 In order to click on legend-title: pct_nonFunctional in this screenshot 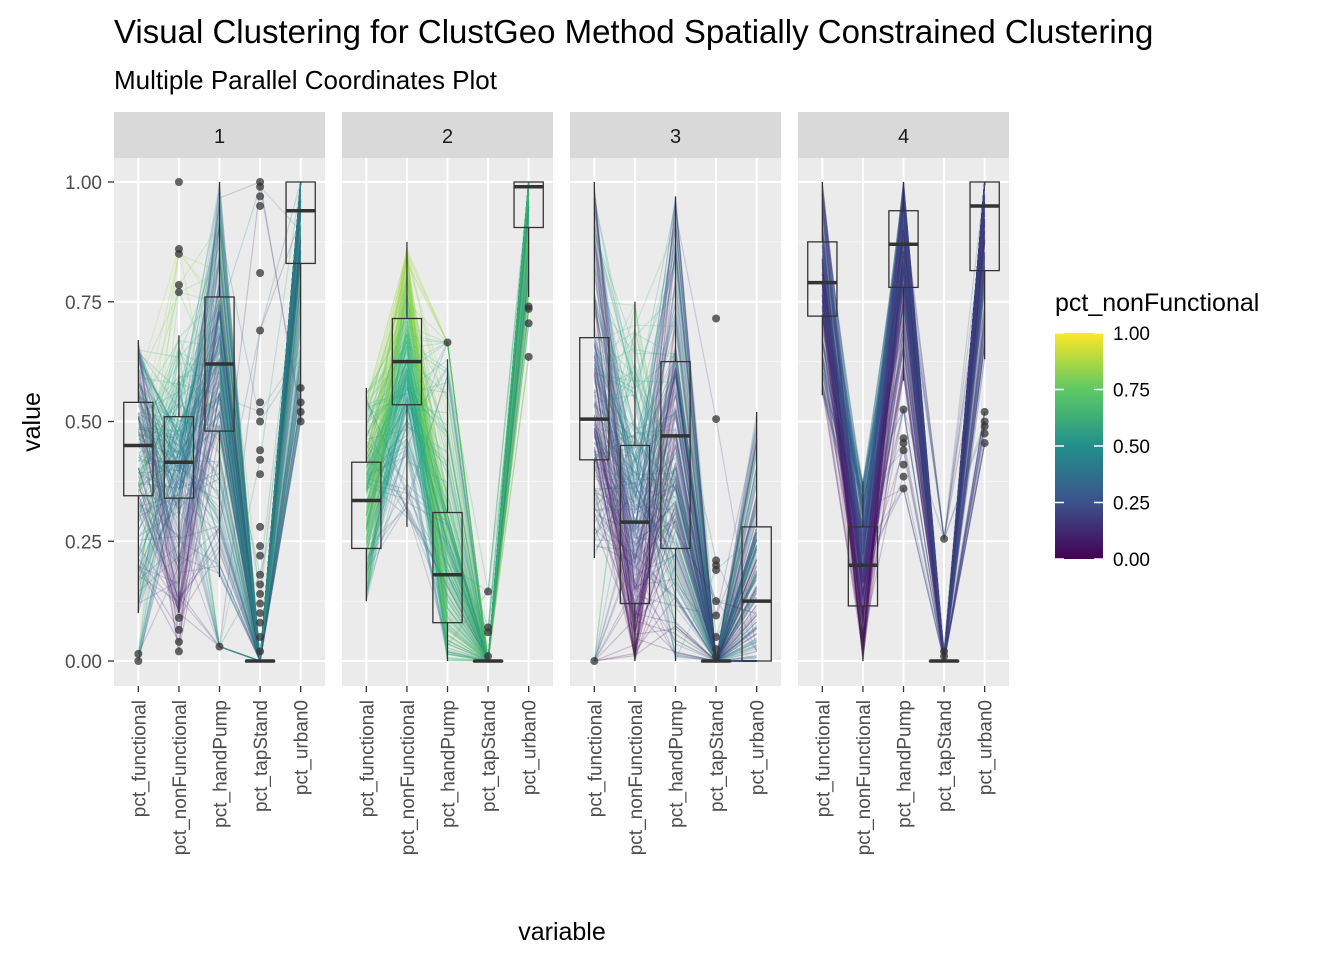, I will do `click(1157, 303)`.